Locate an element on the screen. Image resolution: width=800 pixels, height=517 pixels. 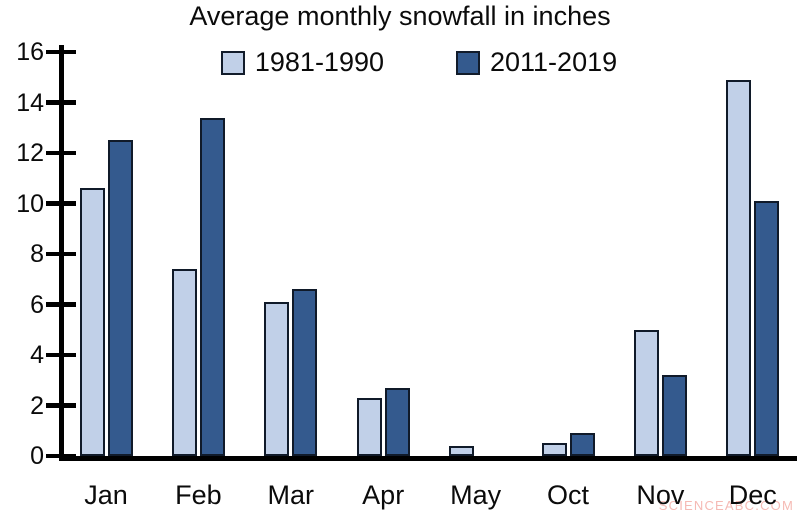
x-label-dec: Dec is located at coordinates (752, 495).